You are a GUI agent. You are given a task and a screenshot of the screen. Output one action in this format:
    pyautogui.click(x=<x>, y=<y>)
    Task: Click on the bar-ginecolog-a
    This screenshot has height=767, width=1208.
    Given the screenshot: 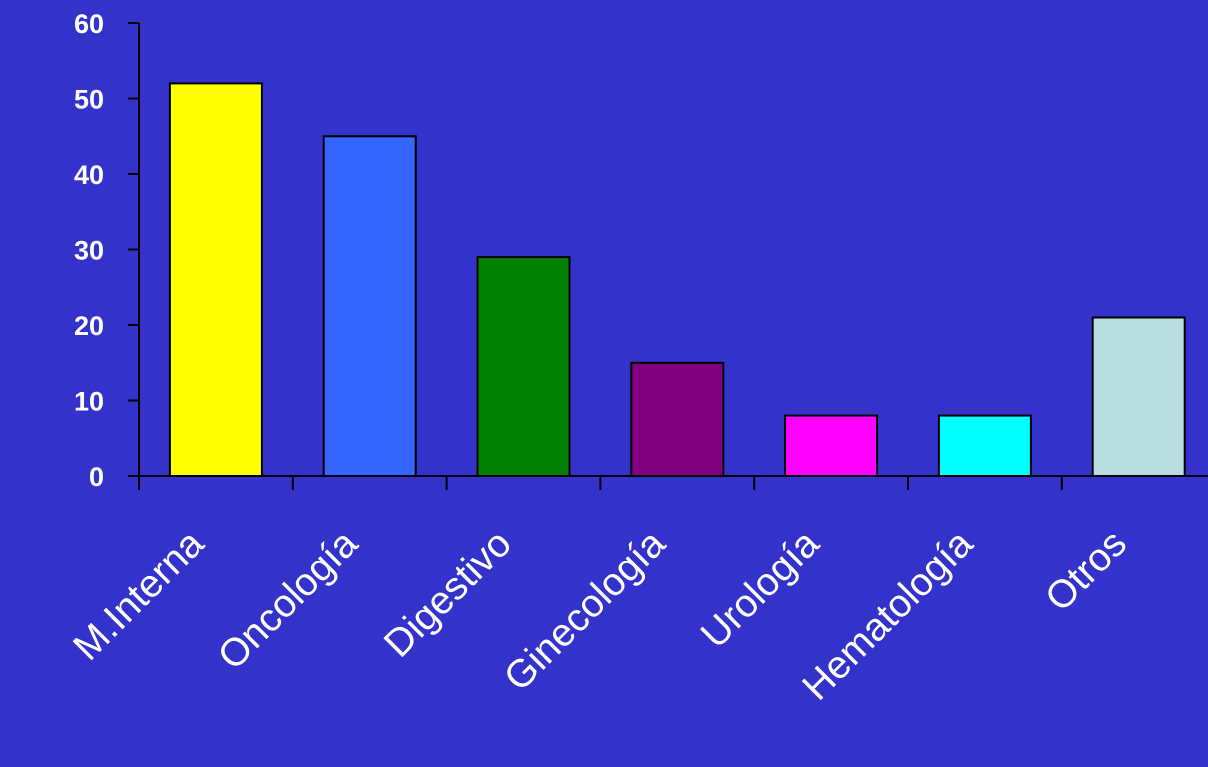 What is the action you would take?
    pyautogui.click(x=677, y=419)
    